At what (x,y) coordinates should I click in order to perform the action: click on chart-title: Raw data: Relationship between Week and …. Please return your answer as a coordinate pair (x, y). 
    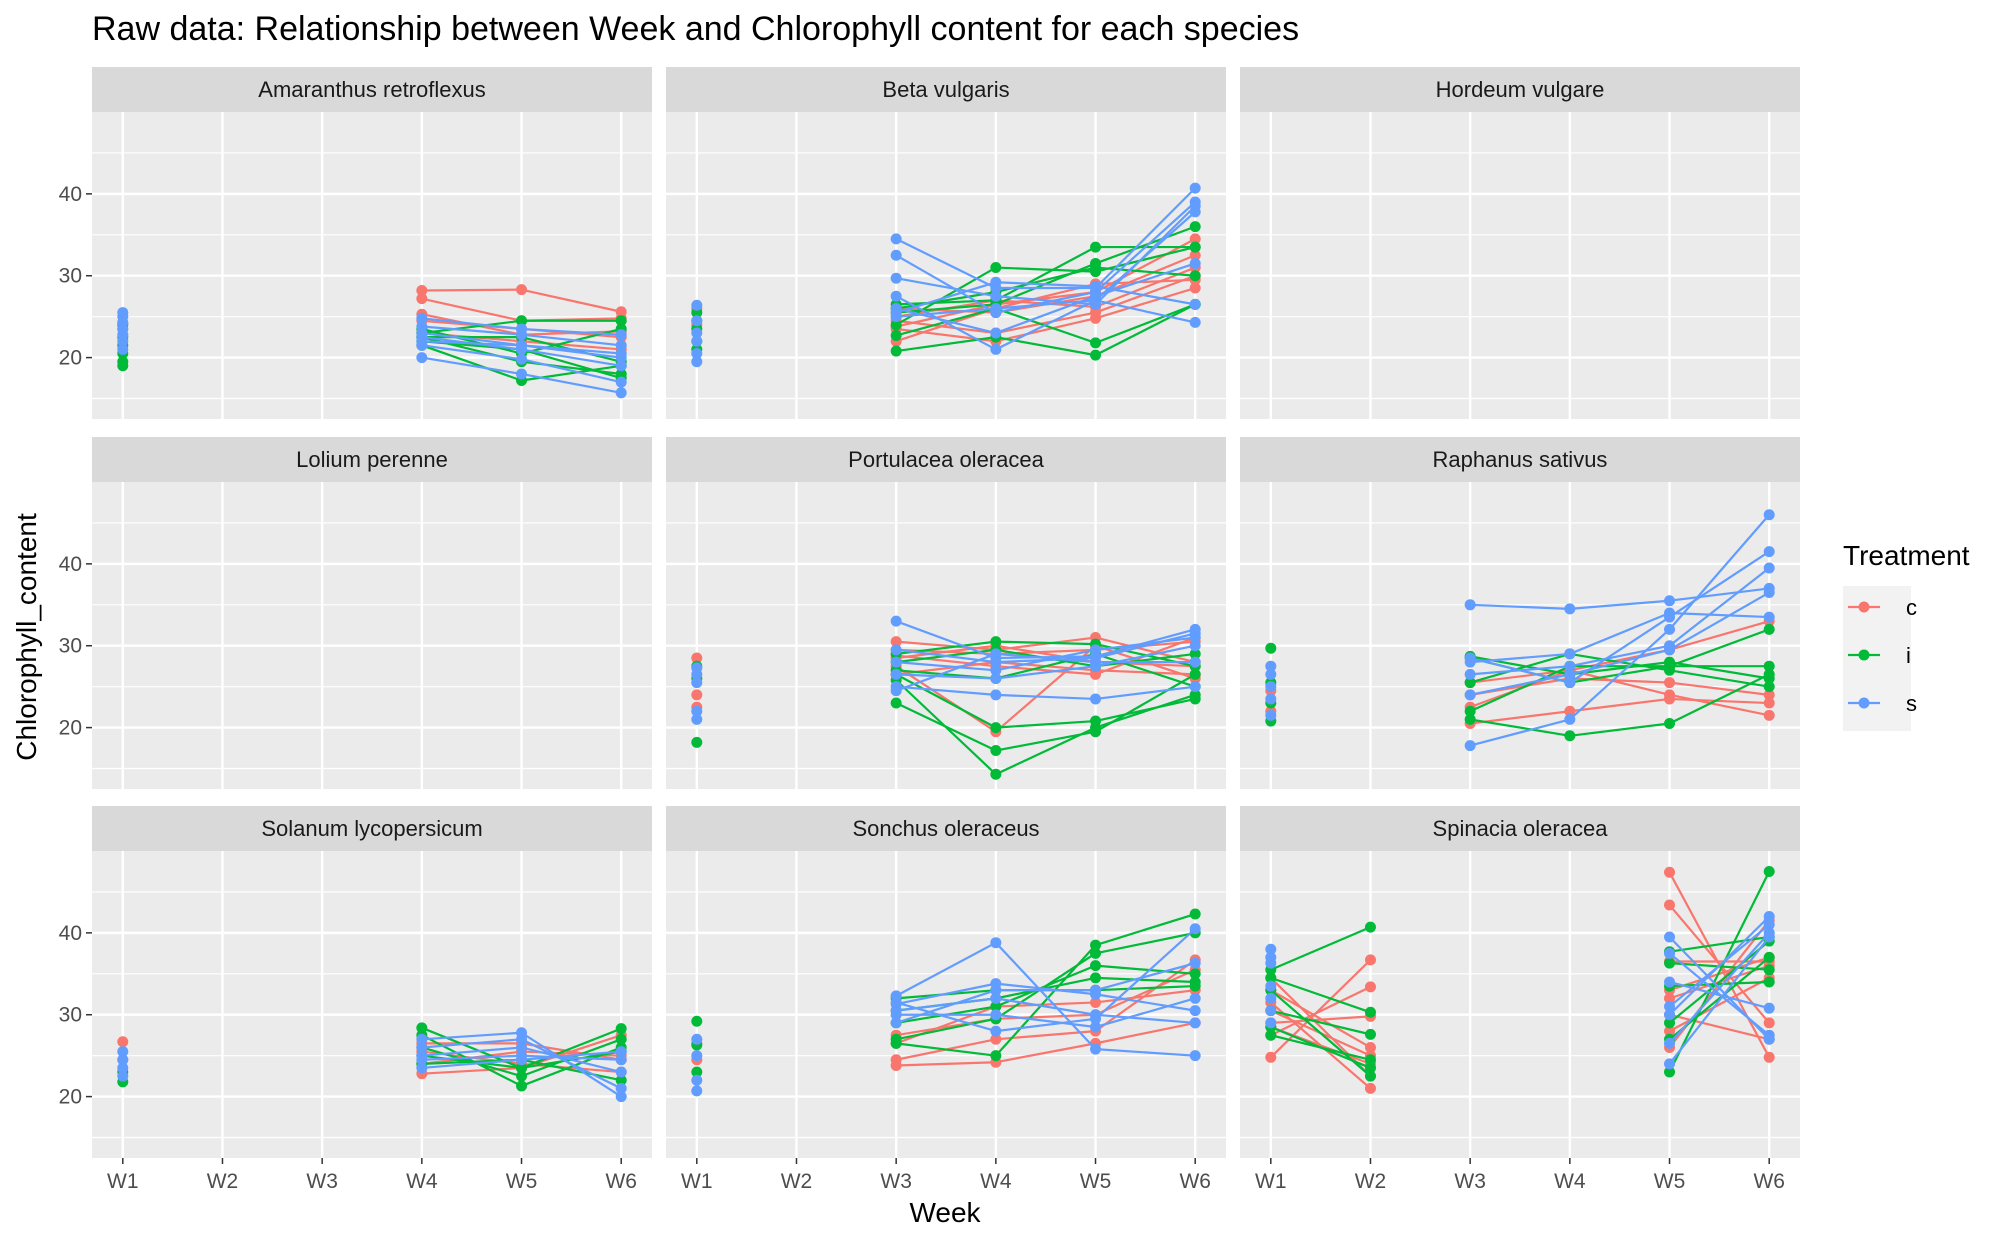
    Looking at the image, I should click on (695, 29).